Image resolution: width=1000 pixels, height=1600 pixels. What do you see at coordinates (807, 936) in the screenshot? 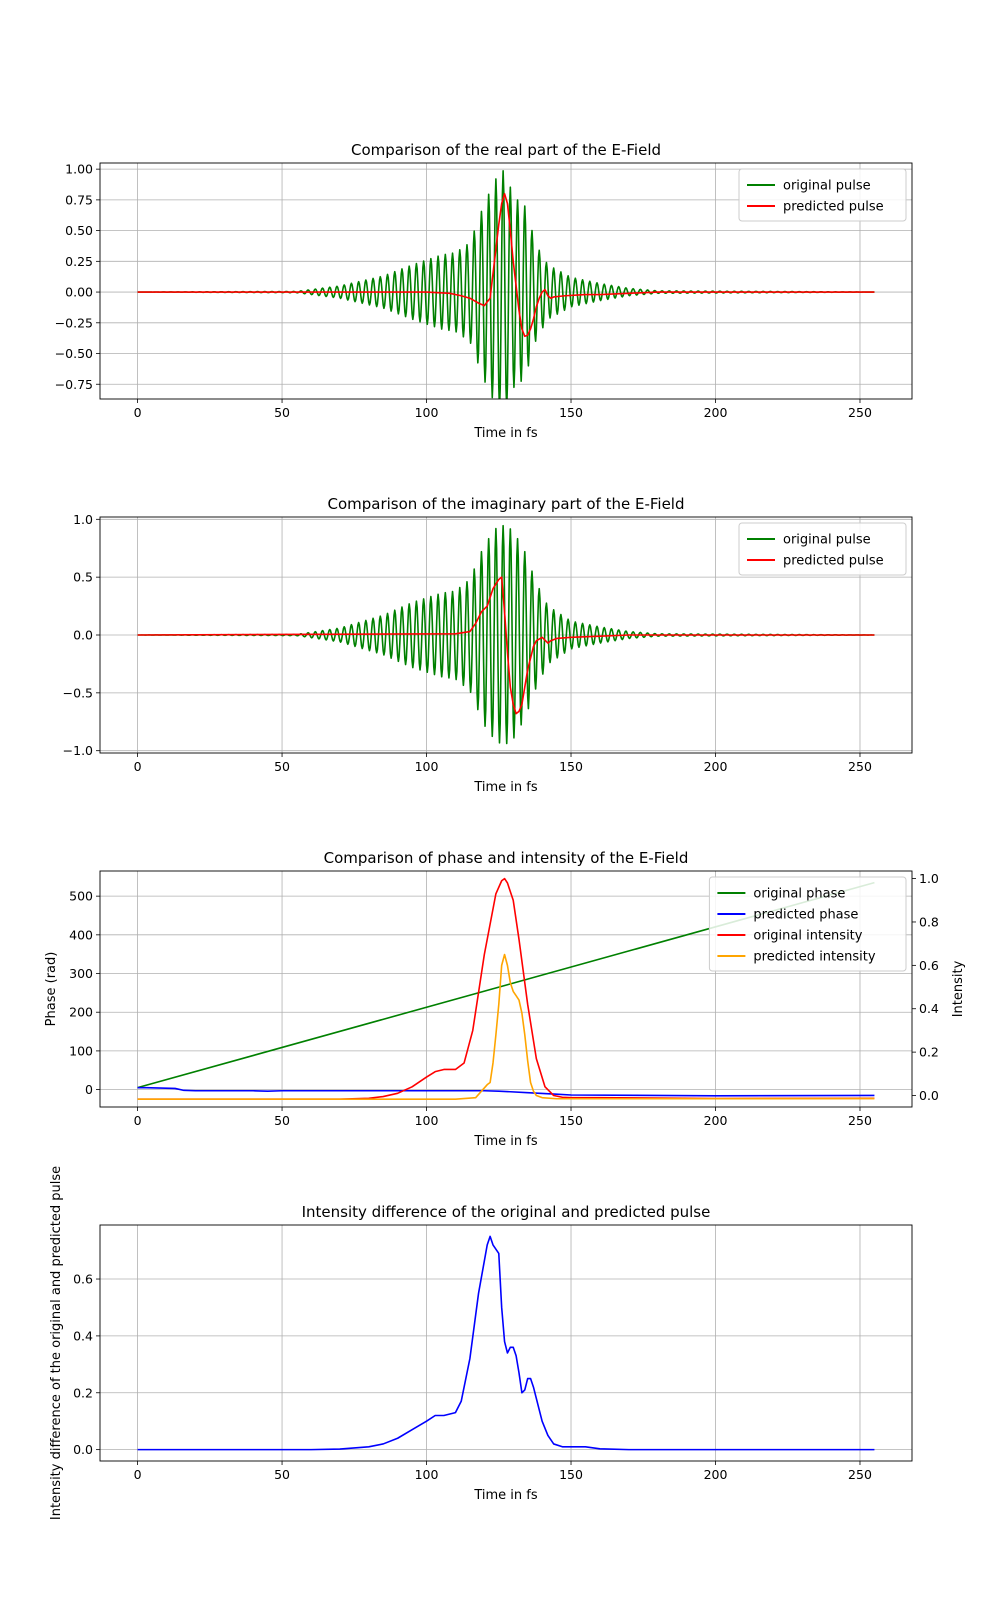
I see `legend-label-original-intensity: original intensity` at bounding box center [807, 936].